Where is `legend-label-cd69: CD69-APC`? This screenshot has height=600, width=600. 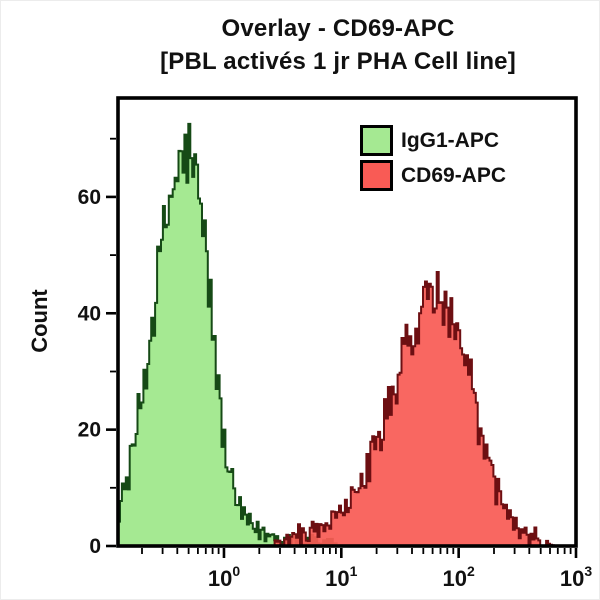
legend-label-cd69: CD69-APC is located at coordinates (454, 175).